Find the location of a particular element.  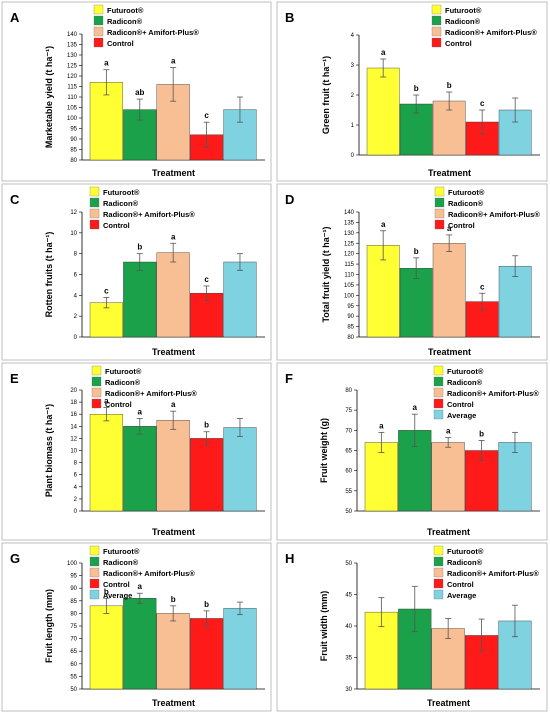

y-tick-label: 50 is located at coordinates (73, 690).